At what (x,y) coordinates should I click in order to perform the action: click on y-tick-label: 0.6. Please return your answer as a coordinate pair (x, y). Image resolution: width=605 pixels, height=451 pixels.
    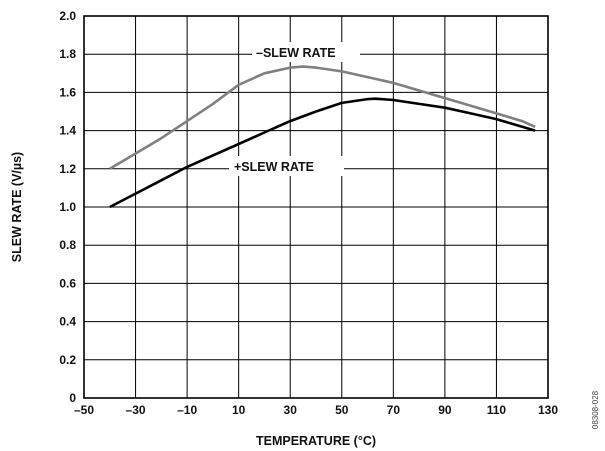
    Looking at the image, I should click on (67, 283).